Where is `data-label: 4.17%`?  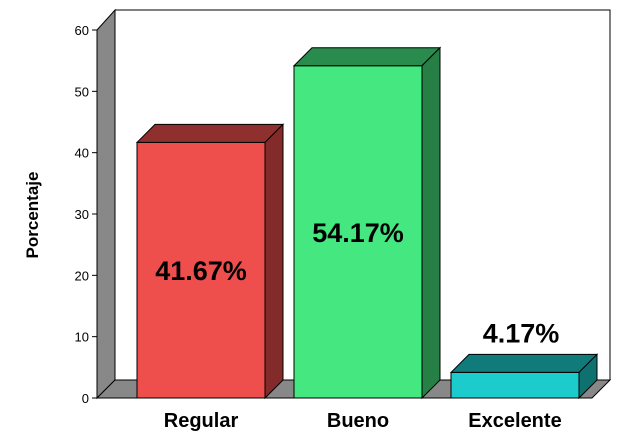
data-label: 4.17% is located at coordinates (521, 333).